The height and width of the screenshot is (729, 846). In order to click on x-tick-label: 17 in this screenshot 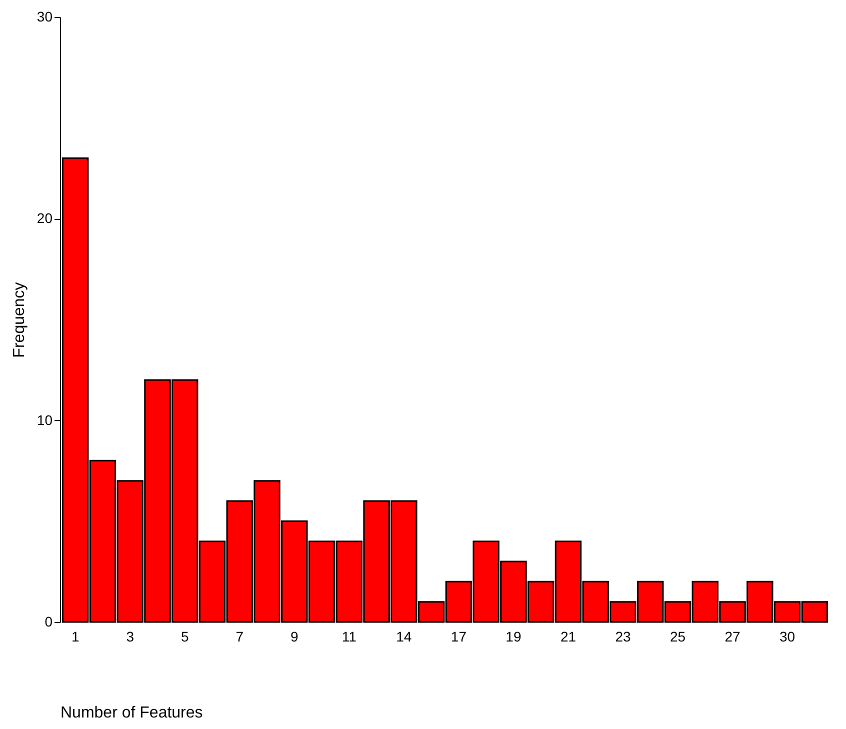, I will do `click(458, 636)`.